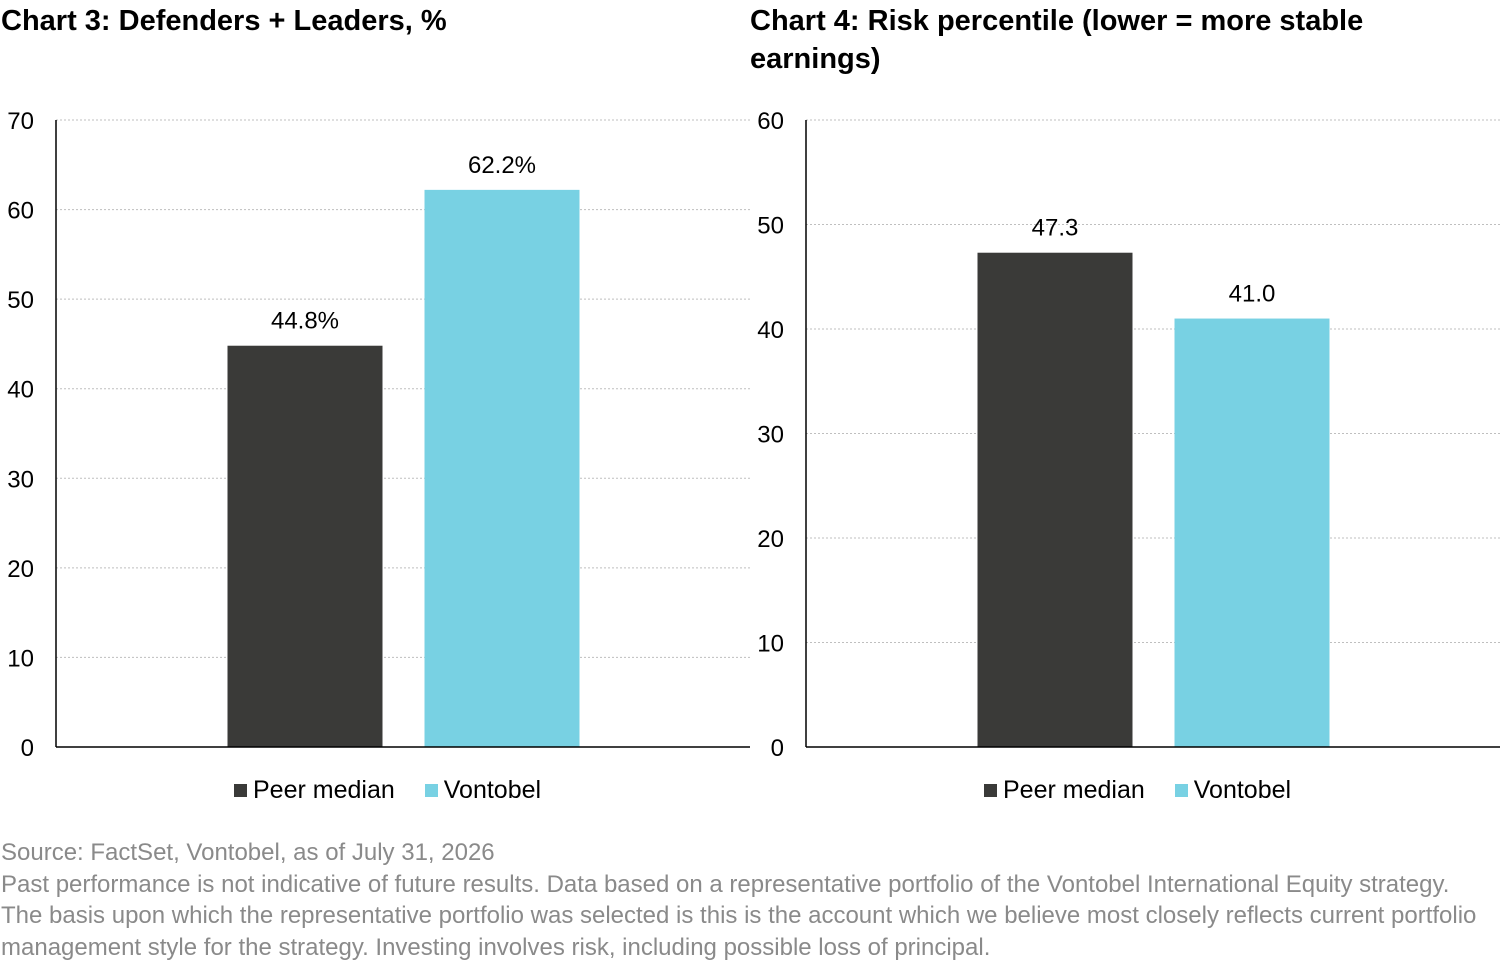 The image size is (1500, 963). I want to click on data-label-vontobel: 41.0, so click(1252, 294).